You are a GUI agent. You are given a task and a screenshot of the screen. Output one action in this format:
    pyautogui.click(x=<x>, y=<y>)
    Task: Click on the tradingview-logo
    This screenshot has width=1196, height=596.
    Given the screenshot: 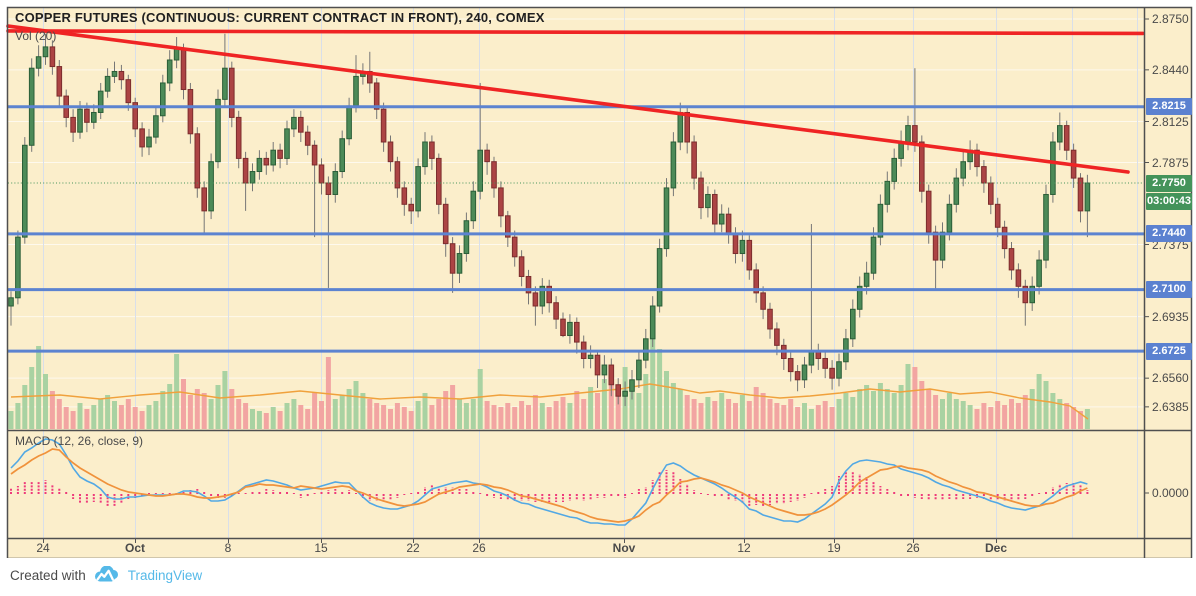 What is the action you would take?
    pyautogui.click(x=106, y=574)
    